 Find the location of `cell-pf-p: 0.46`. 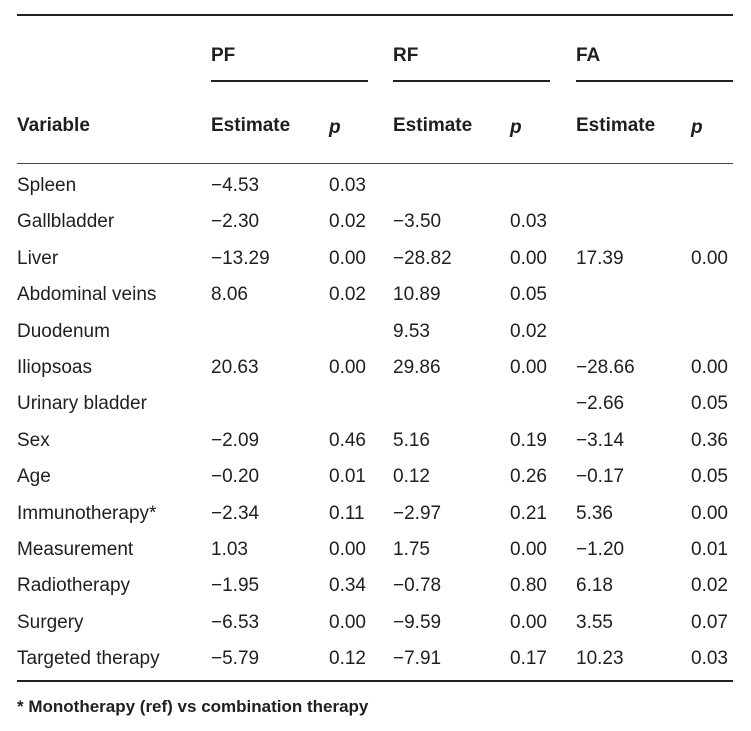

cell-pf-p: 0.46 is located at coordinates (347, 440).